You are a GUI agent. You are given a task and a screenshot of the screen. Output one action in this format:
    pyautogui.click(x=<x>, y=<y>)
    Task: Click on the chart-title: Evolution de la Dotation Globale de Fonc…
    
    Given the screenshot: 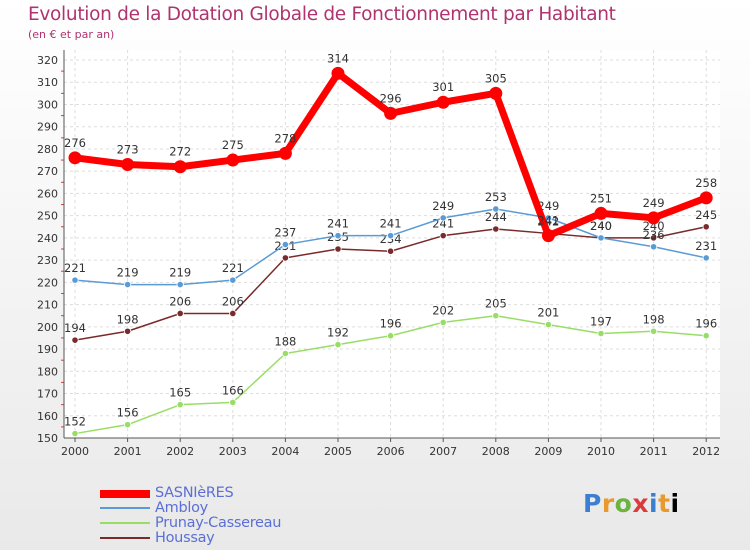 What is the action you would take?
    pyautogui.click(x=322, y=14)
    